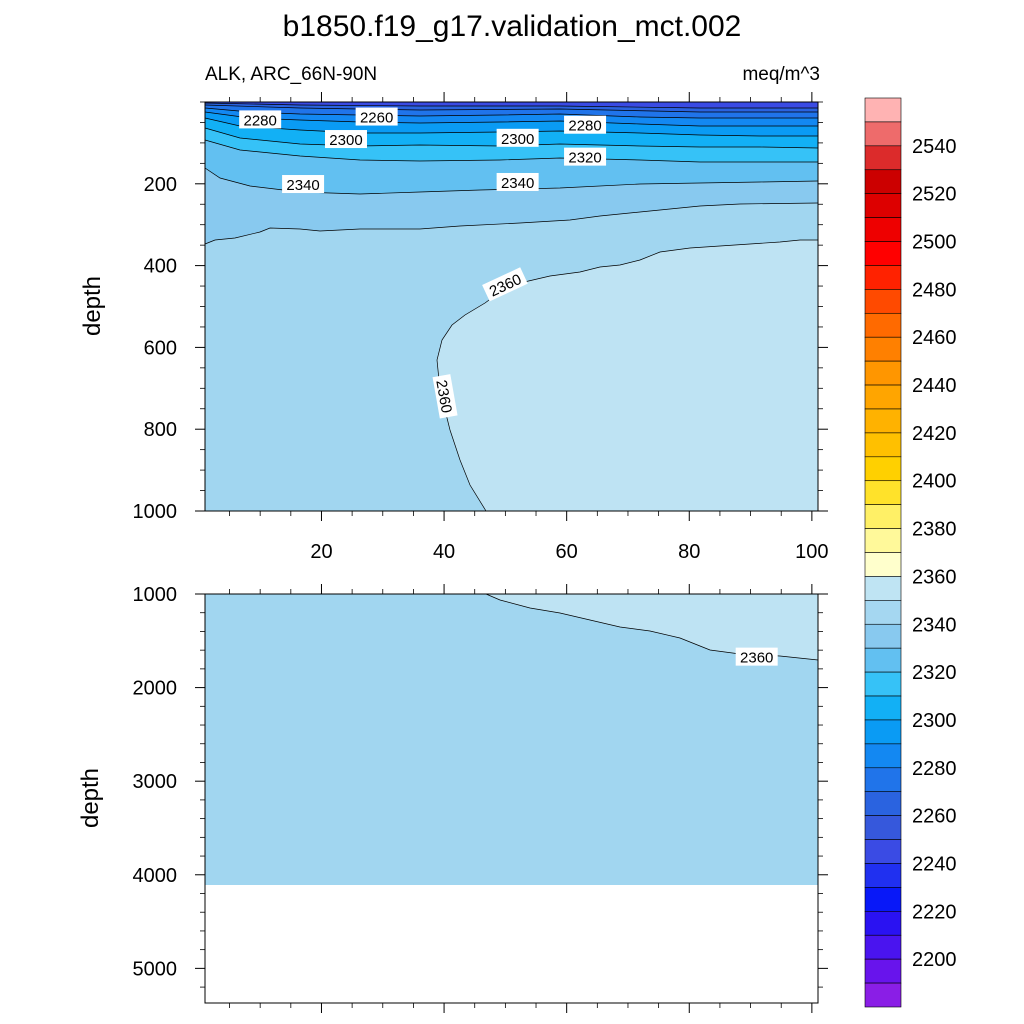 Image resolution: width=1024 pixels, height=1024 pixels. Describe the element at coordinates (934, 912) in the screenshot. I see `colorbar-label: 2220` at that location.